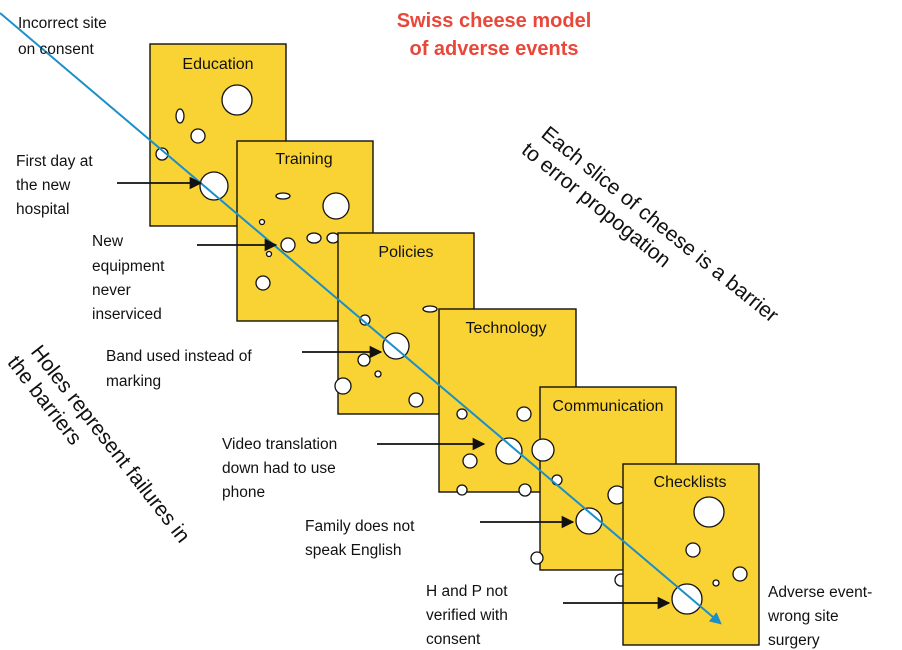 This screenshot has width=902, height=650. I want to click on slice-label-policies: Policies, so click(405, 252).